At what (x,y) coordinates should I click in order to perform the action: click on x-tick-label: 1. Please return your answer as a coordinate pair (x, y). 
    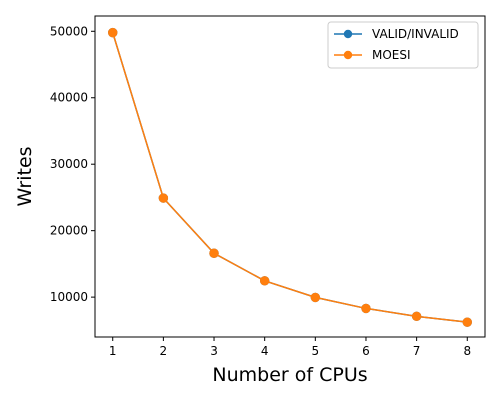
    Looking at the image, I should click on (113, 351).